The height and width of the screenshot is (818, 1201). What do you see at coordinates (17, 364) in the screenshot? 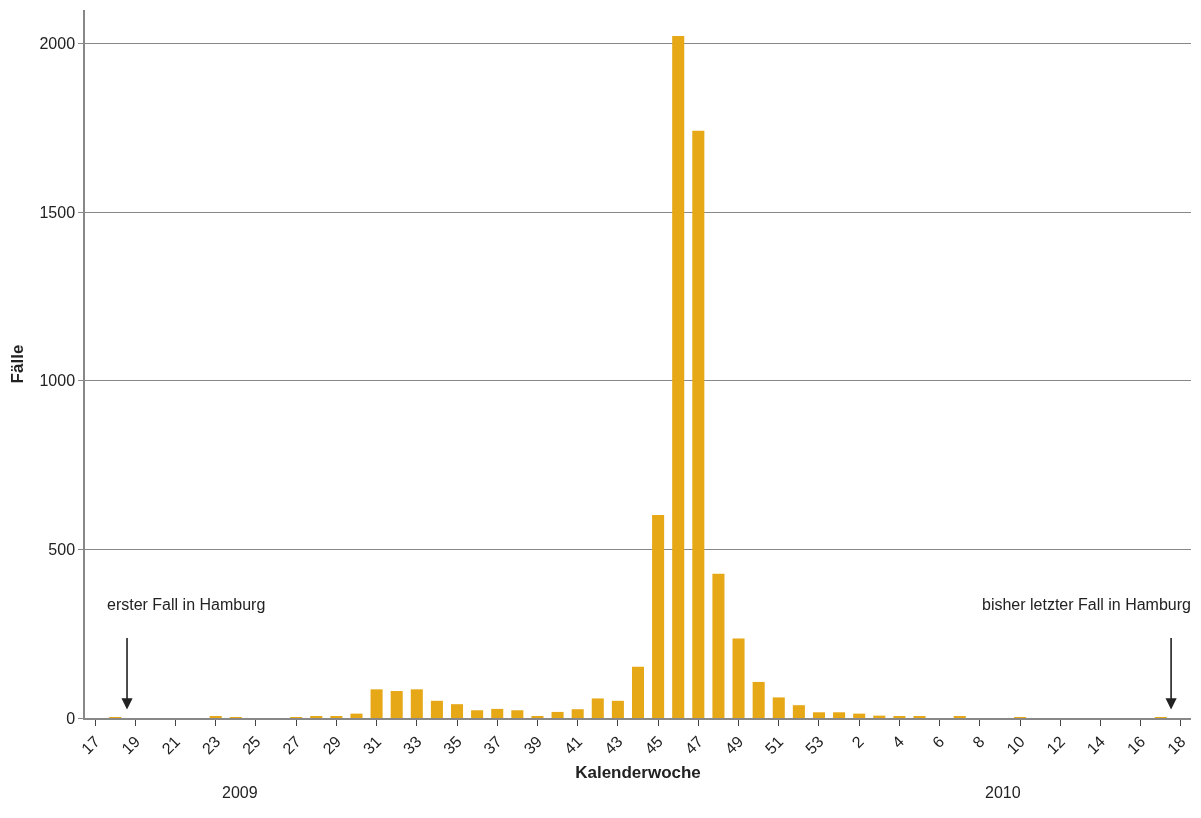
I see `y-axis-title: Fälle` at bounding box center [17, 364].